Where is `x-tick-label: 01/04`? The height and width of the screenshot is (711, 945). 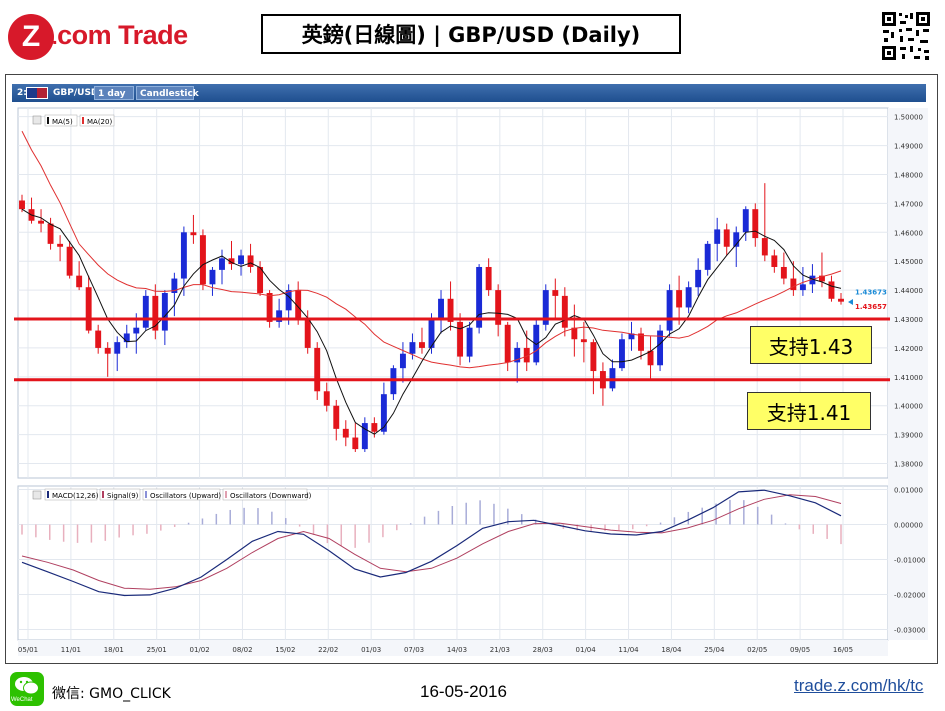 x-tick-label: 01/04 is located at coordinates (586, 650).